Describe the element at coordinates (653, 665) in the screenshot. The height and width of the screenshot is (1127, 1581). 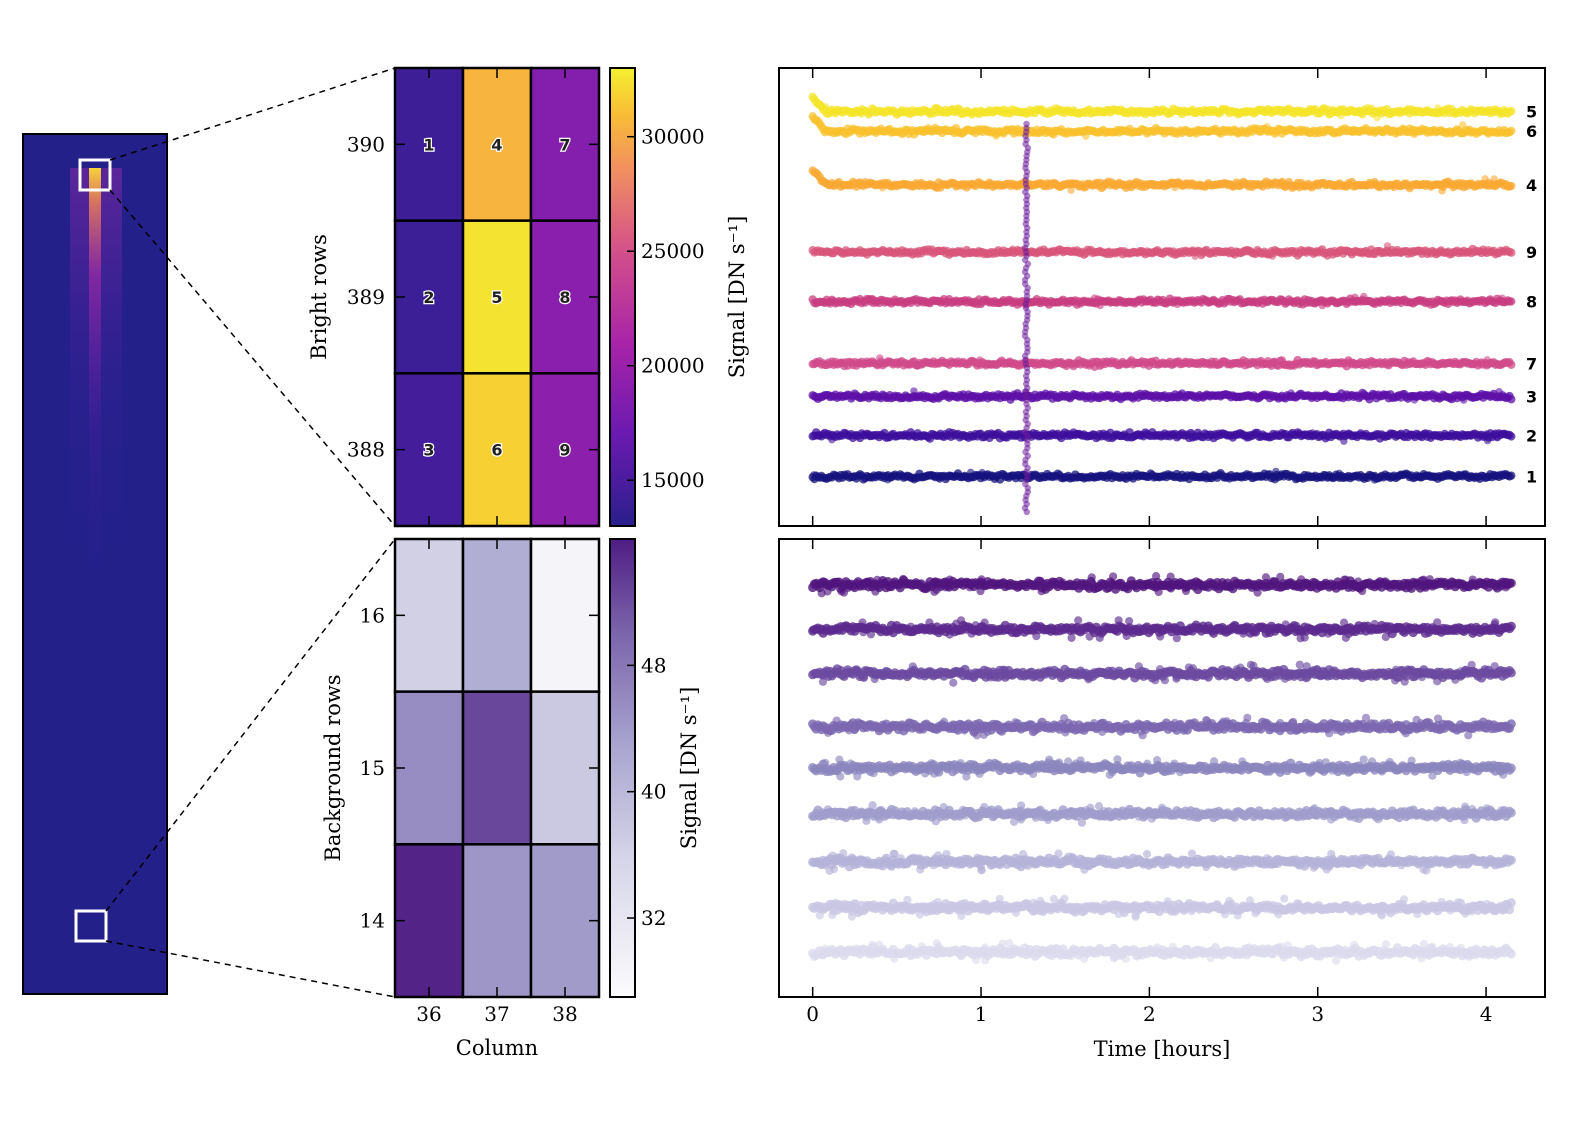
I see `colorbar-tick-label: 48` at that location.